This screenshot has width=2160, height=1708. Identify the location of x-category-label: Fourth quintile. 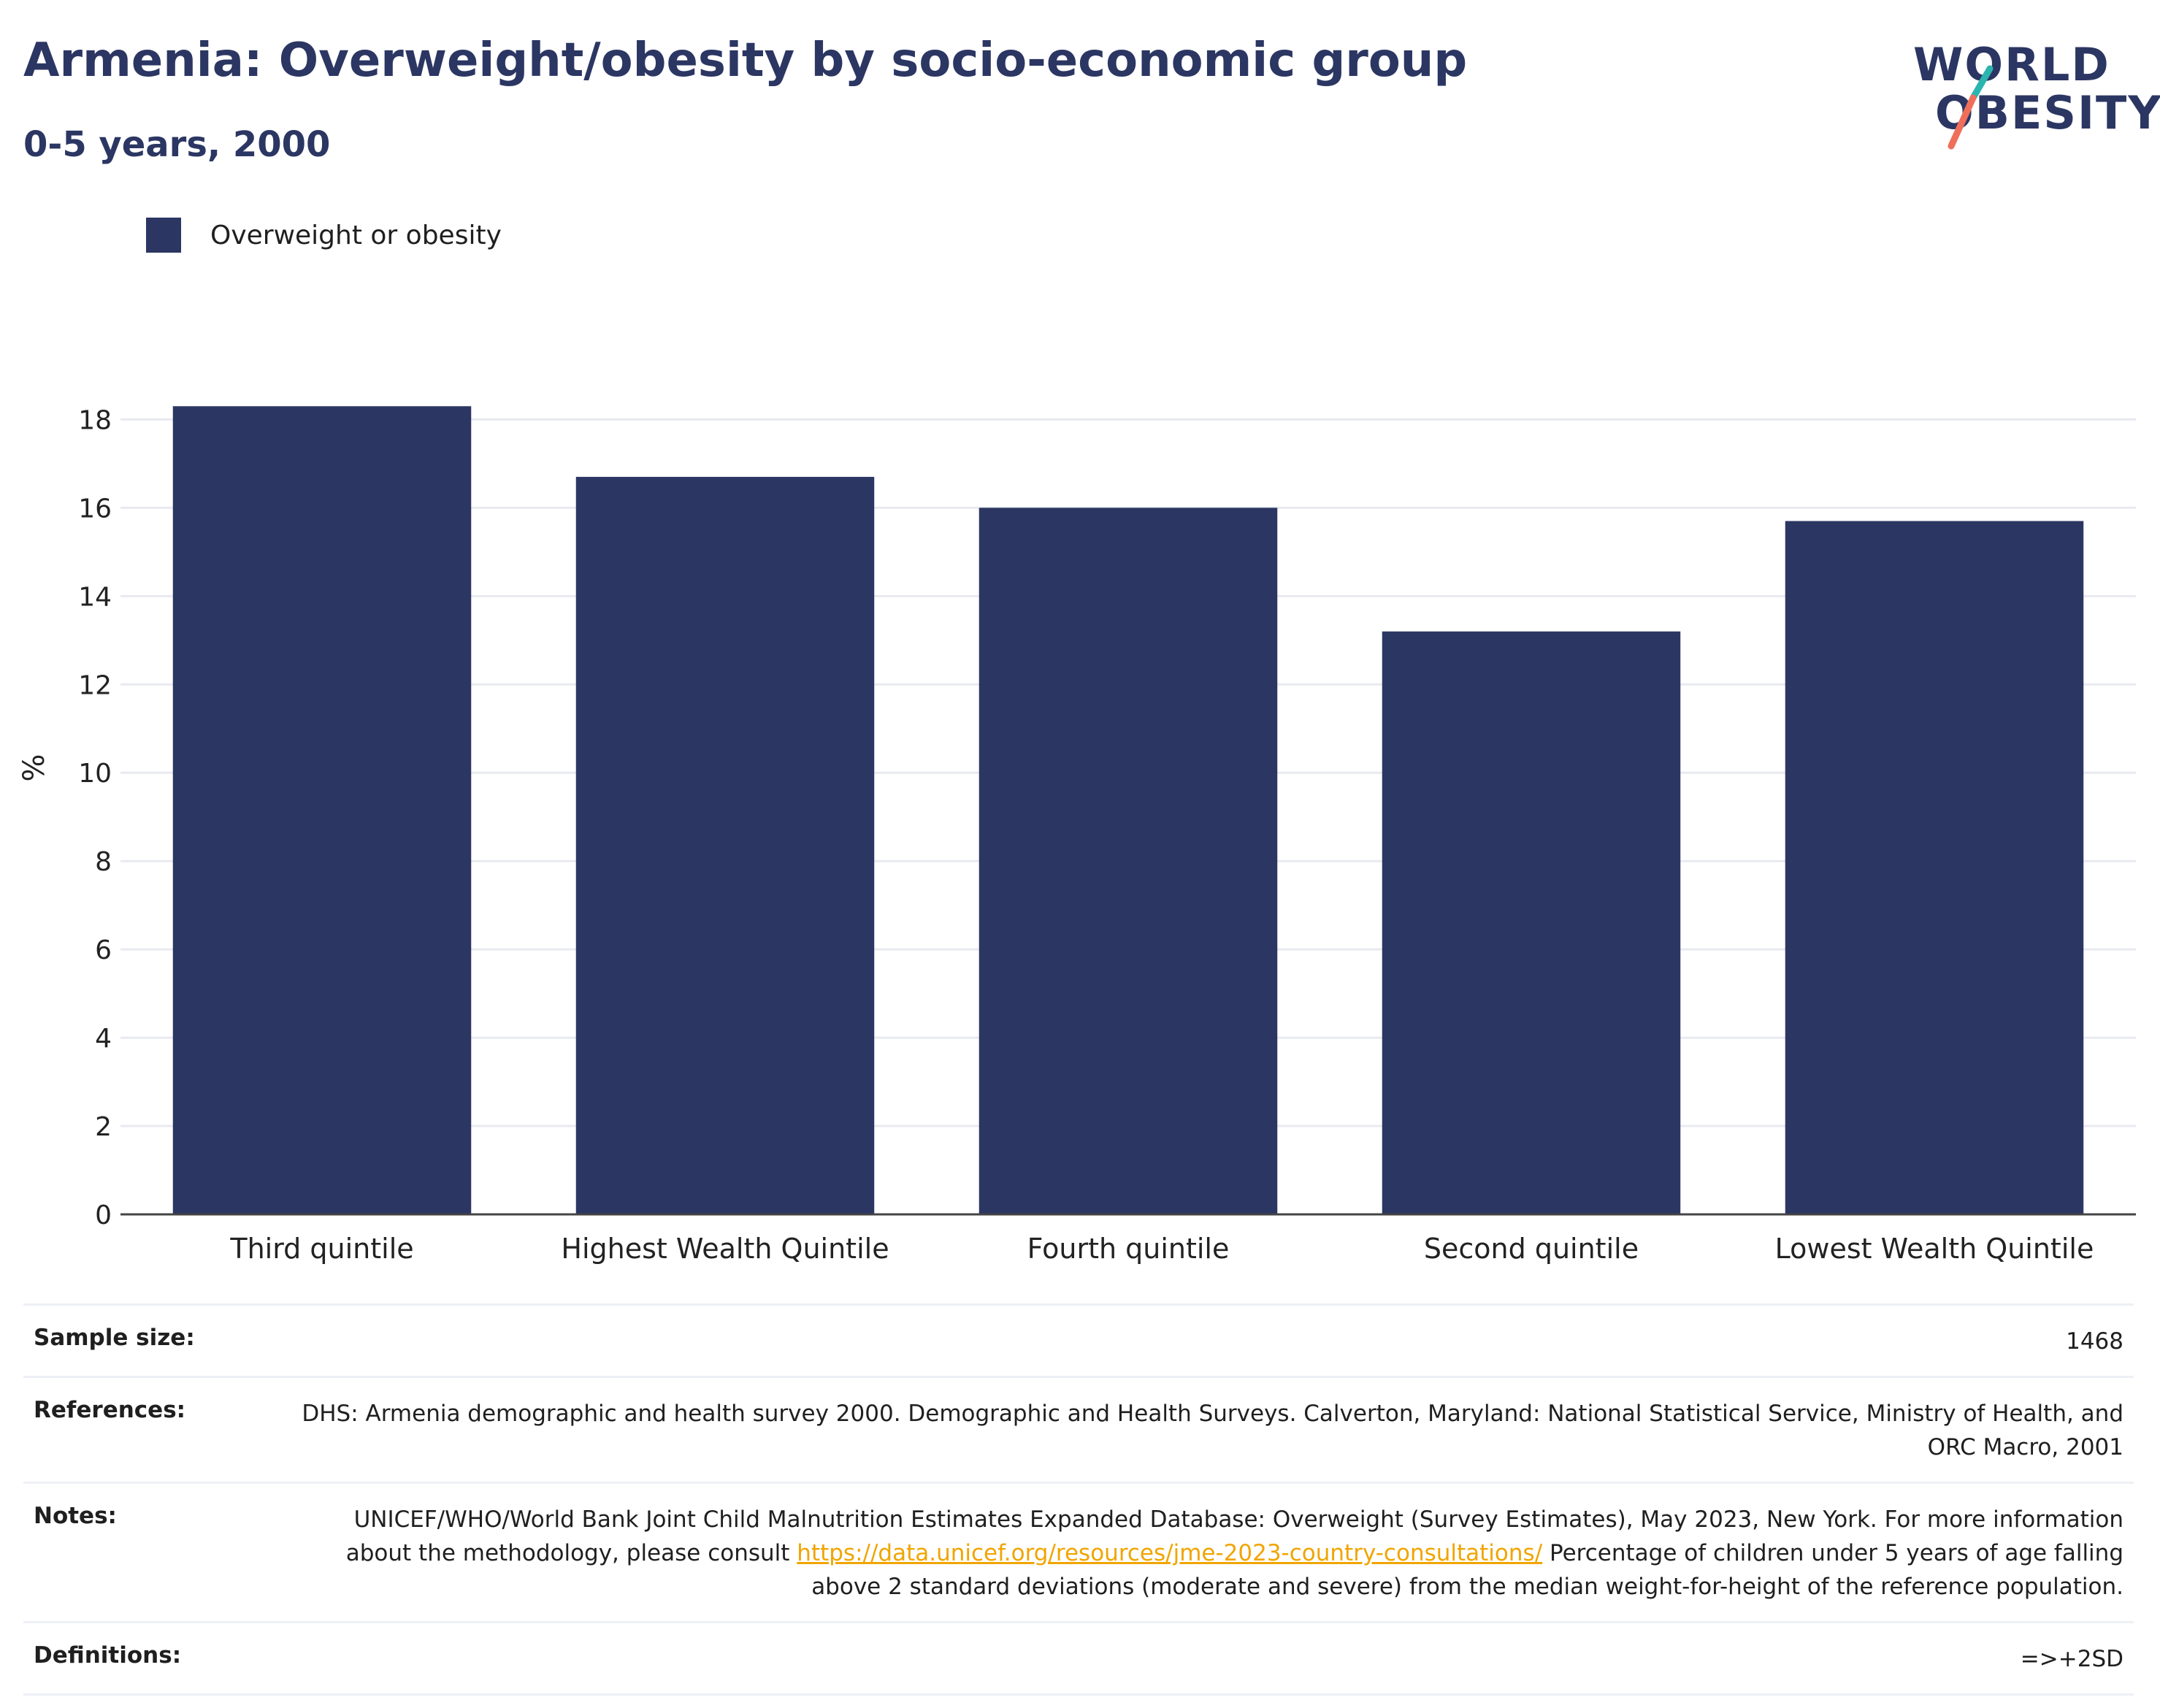
(1128, 1249).